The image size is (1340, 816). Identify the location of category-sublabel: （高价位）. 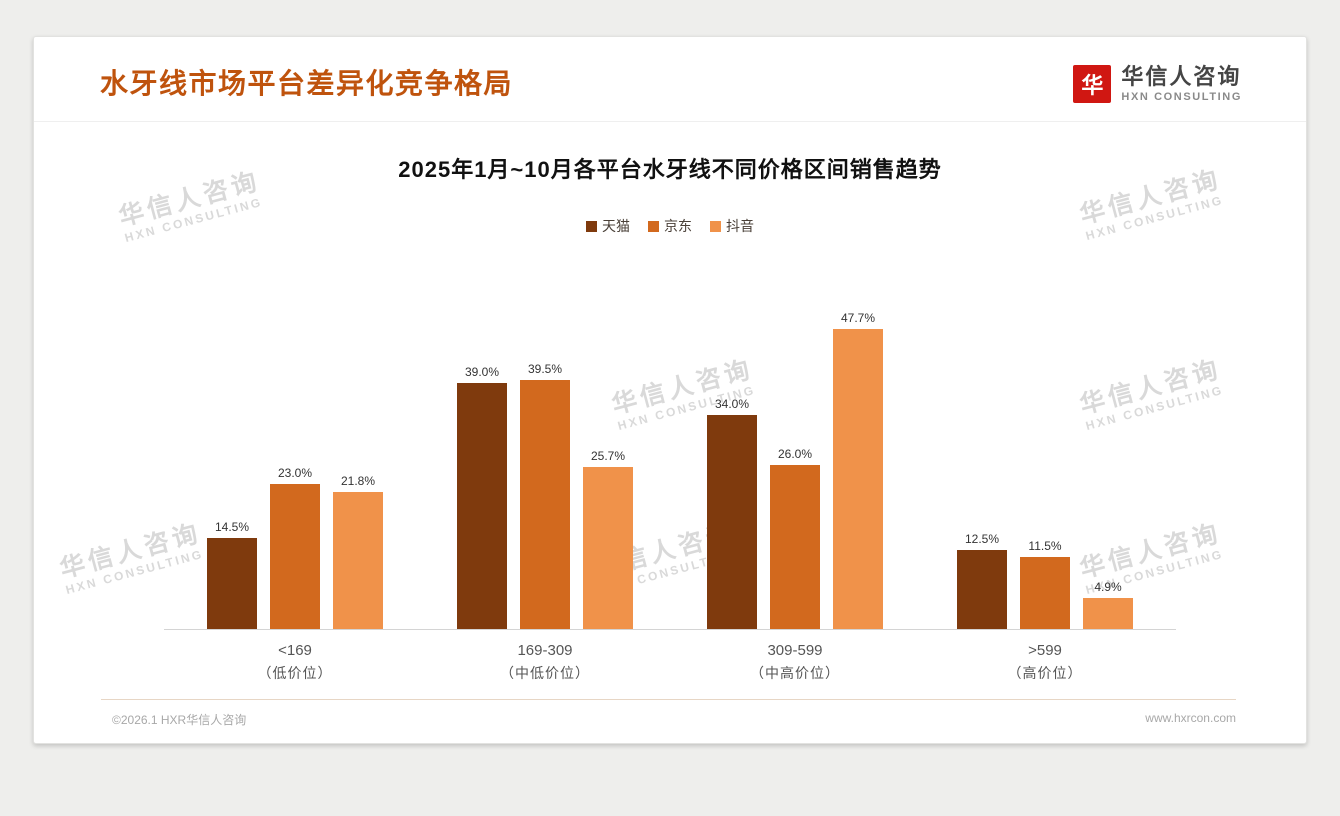
(1045, 673).